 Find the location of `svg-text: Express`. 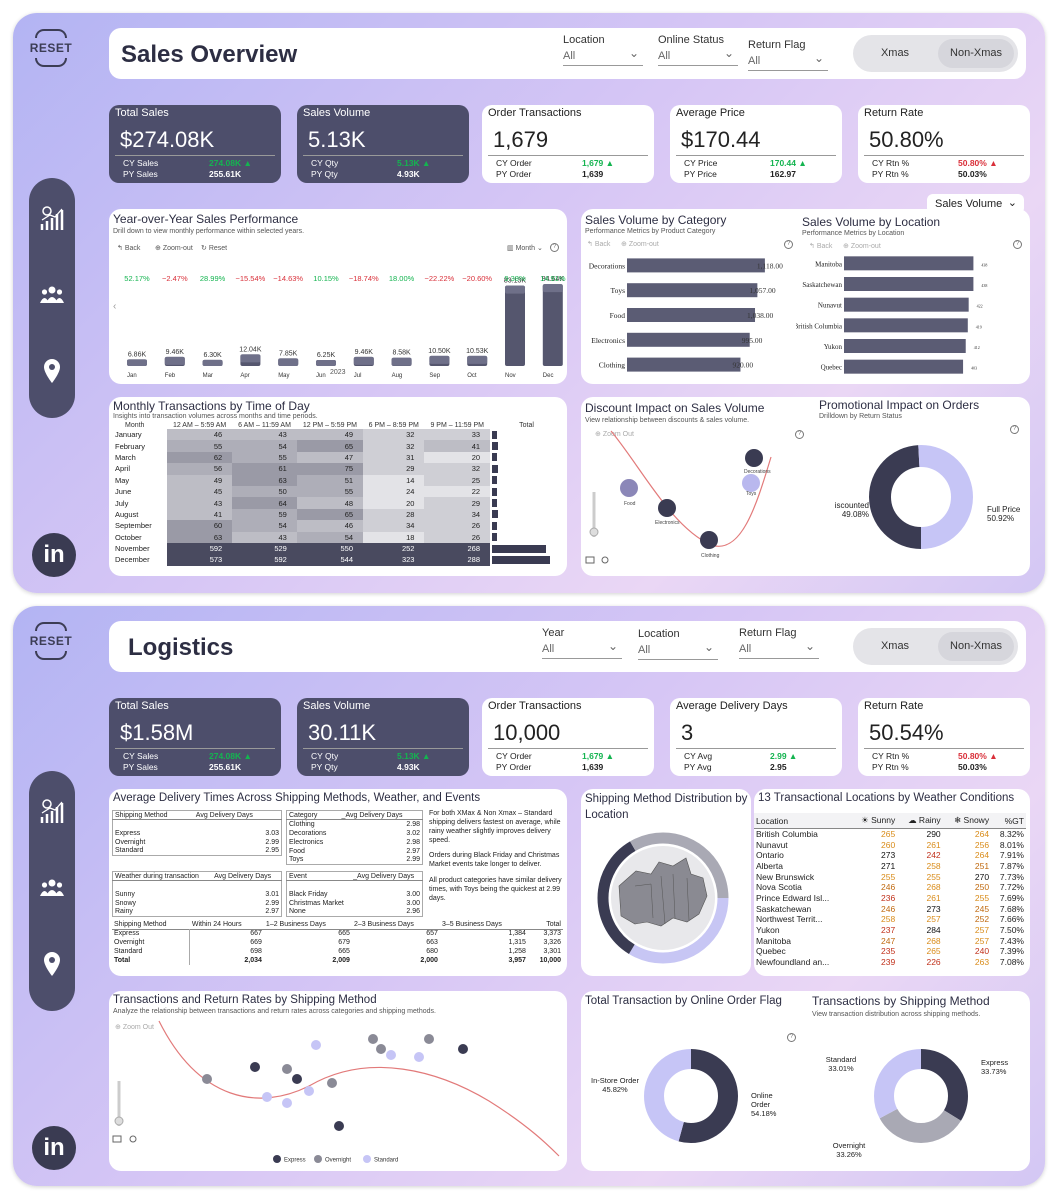

svg-text: Express is located at coordinates (295, 1161).